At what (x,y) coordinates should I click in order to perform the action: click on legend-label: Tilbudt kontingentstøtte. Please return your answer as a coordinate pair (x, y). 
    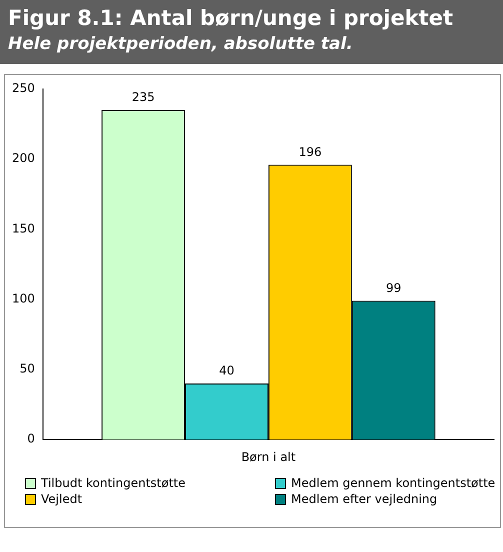
    Looking at the image, I should click on (113, 483).